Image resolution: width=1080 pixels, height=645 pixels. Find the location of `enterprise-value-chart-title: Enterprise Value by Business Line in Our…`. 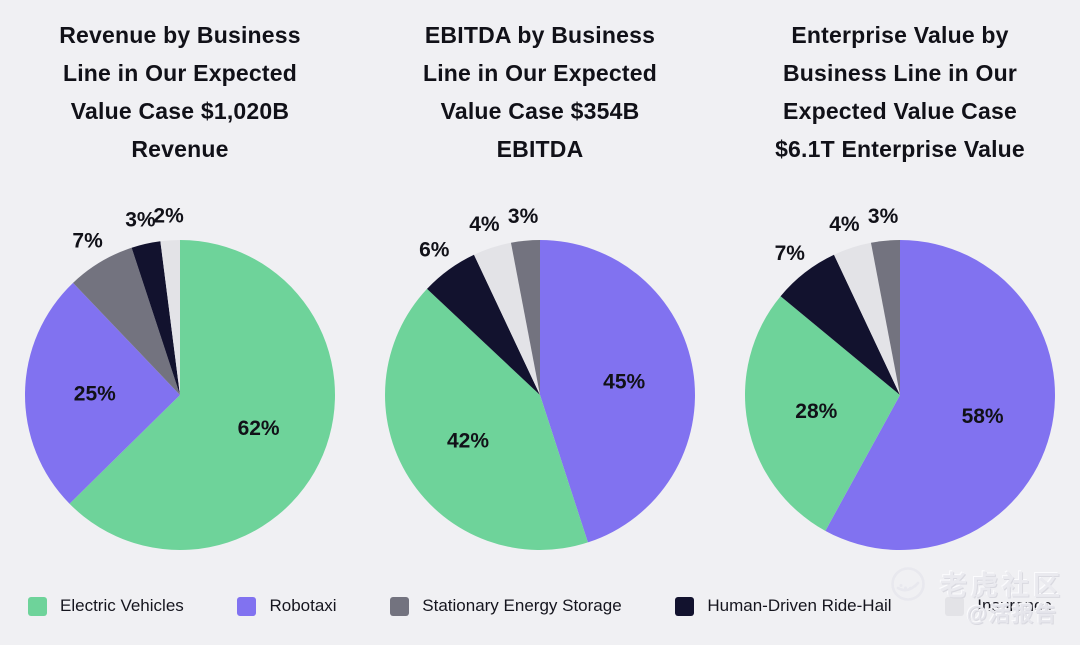

enterprise-value-chart-title: Enterprise Value by Business Line in Our… is located at coordinates (900, 92).